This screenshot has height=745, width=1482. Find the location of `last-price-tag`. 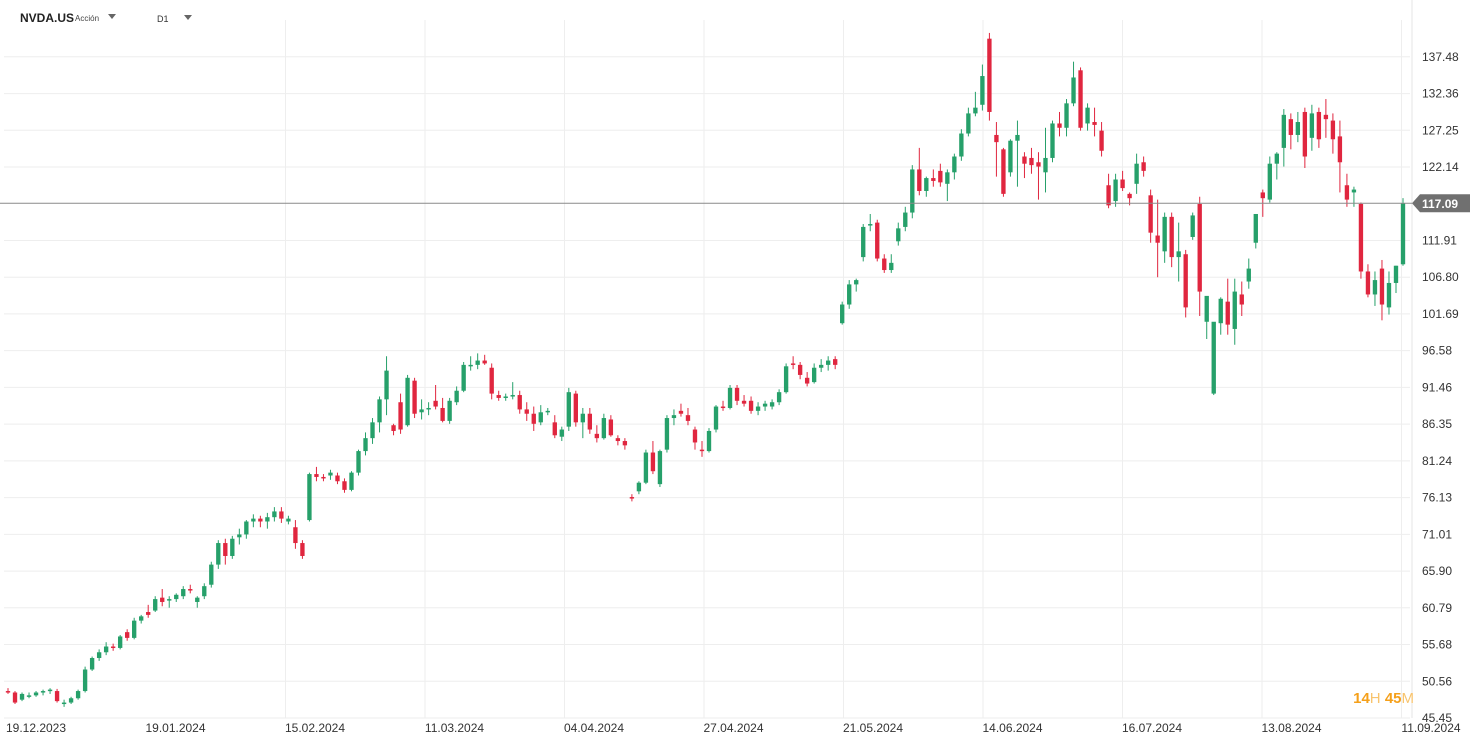

last-price-tag is located at coordinates (1441, 203).